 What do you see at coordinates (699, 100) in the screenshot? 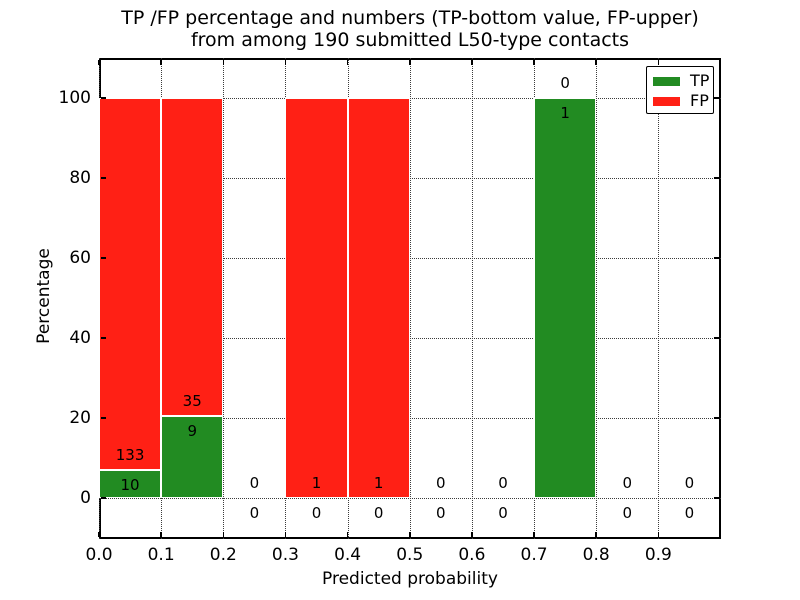
I see `legend-label: FP` at bounding box center [699, 100].